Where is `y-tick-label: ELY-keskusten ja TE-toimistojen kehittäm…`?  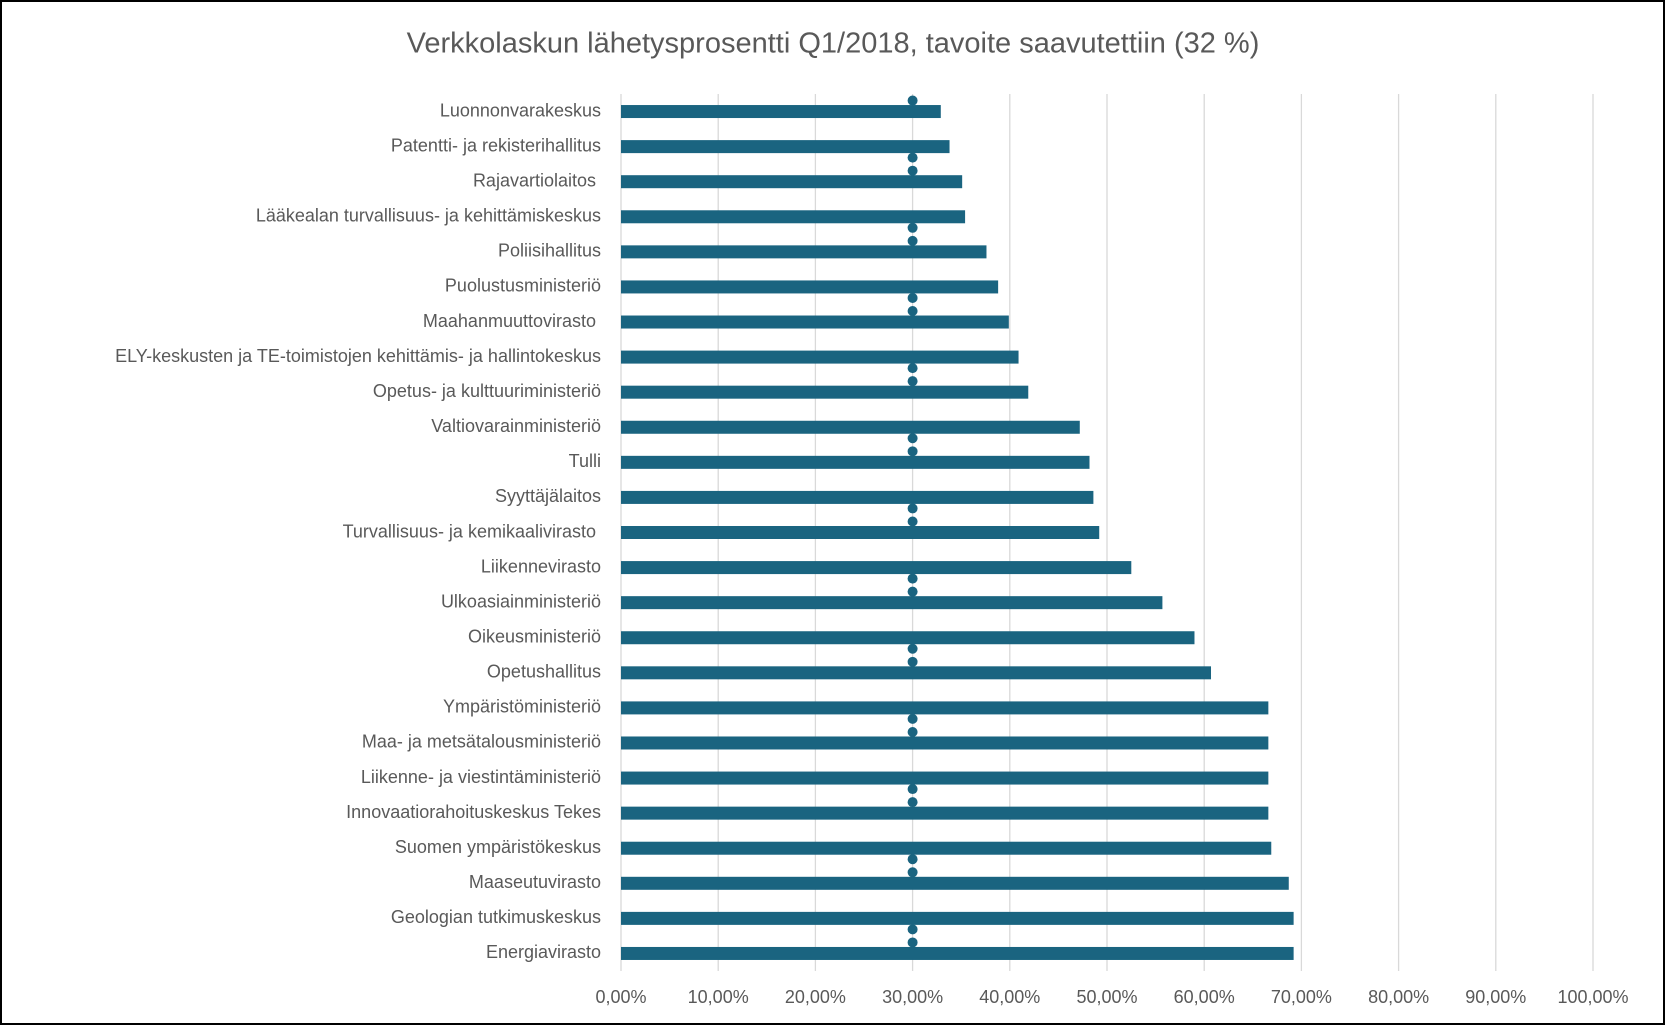
y-tick-label: ELY-keskusten ja TE-toimistojen kehittäm… is located at coordinates (358, 356).